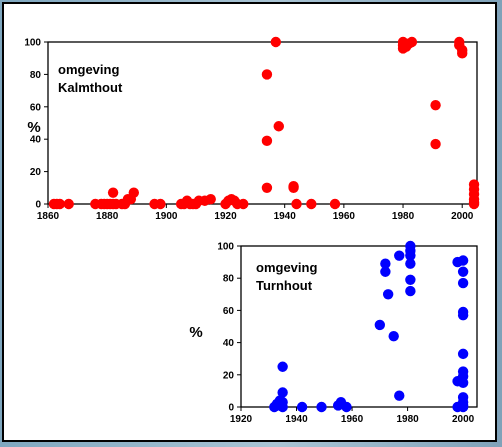 This screenshot has width=502, height=447. What do you see at coordinates (403, 216) in the screenshot?
I see `kalmthout-x-tick-label: 1980` at bounding box center [403, 216].